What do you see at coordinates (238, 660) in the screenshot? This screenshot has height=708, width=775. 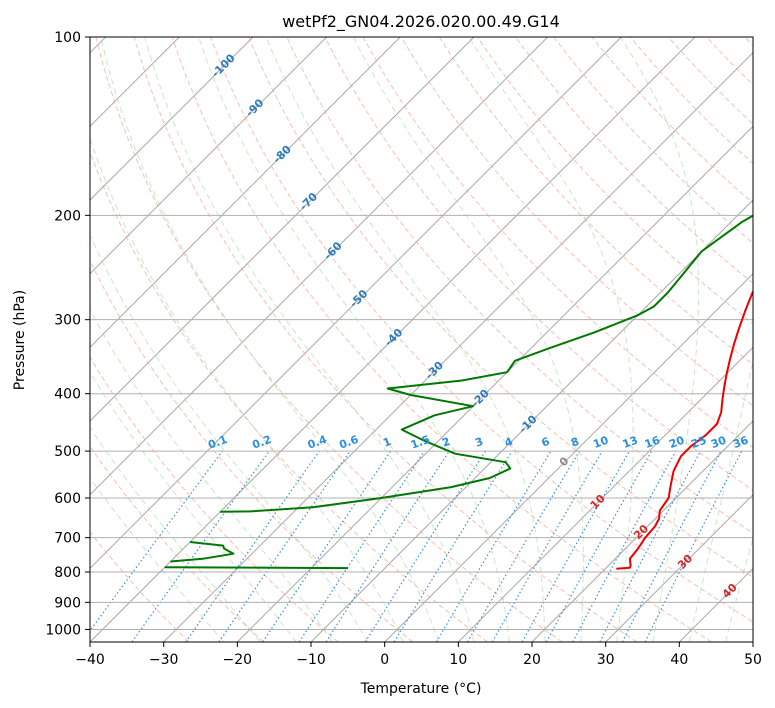 I see `x-tick-label: −20` at bounding box center [238, 660].